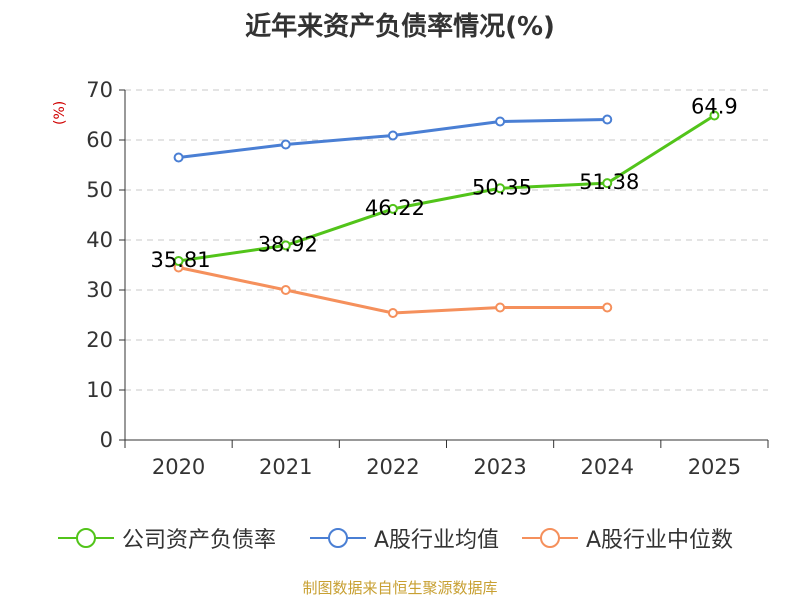 The width and height of the screenshot is (800, 600). What do you see at coordinates (607, 467) in the screenshot?
I see `x-tick-label-2024: 2024` at bounding box center [607, 467].